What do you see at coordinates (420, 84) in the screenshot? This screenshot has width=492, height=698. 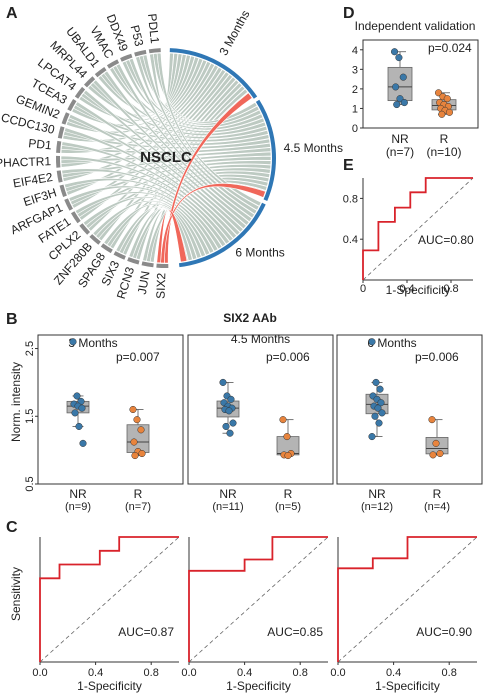 I see `validation-plot-frame` at bounding box center [420, 84].